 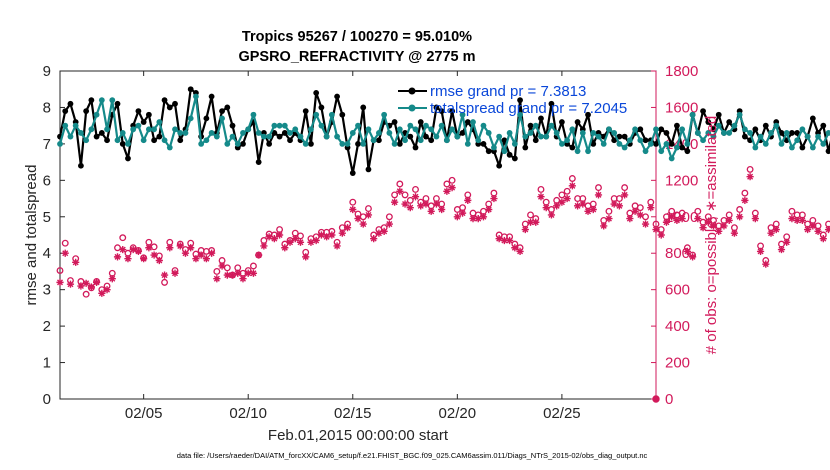 What do you see at coordinates (144, 413) in the screenshot?
I see `x-tick-label: 02/05` at bounding box center [144, 413].